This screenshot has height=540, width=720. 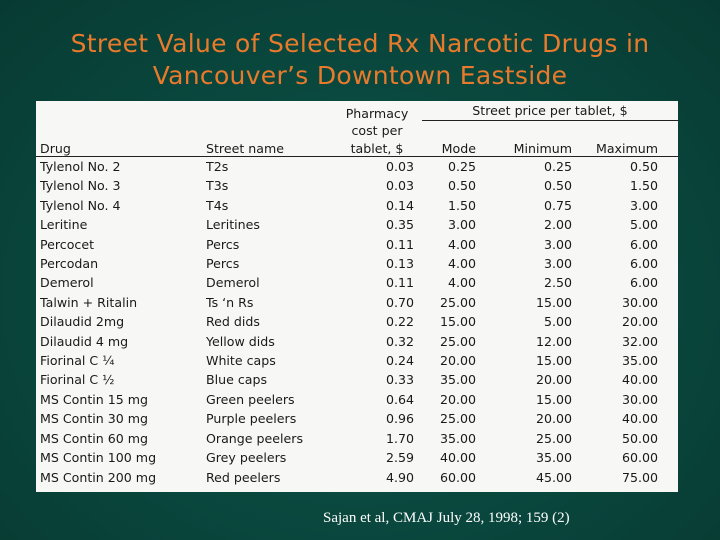 What do you see at coordinates (557, 225) in the screenshot?
I see `minimum-price-cell: 2.00` at bounding box center [557, 225].